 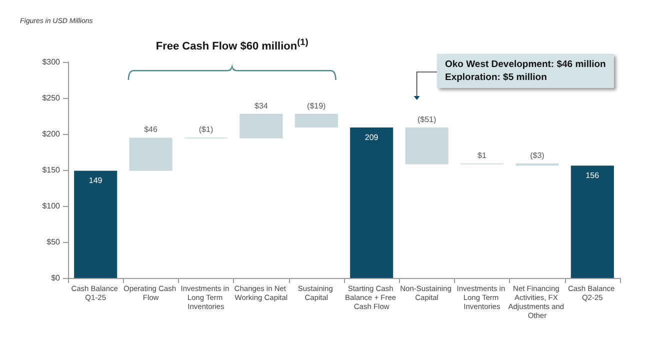 I want to click on data-label: ($1), so click(x=206, y=129).